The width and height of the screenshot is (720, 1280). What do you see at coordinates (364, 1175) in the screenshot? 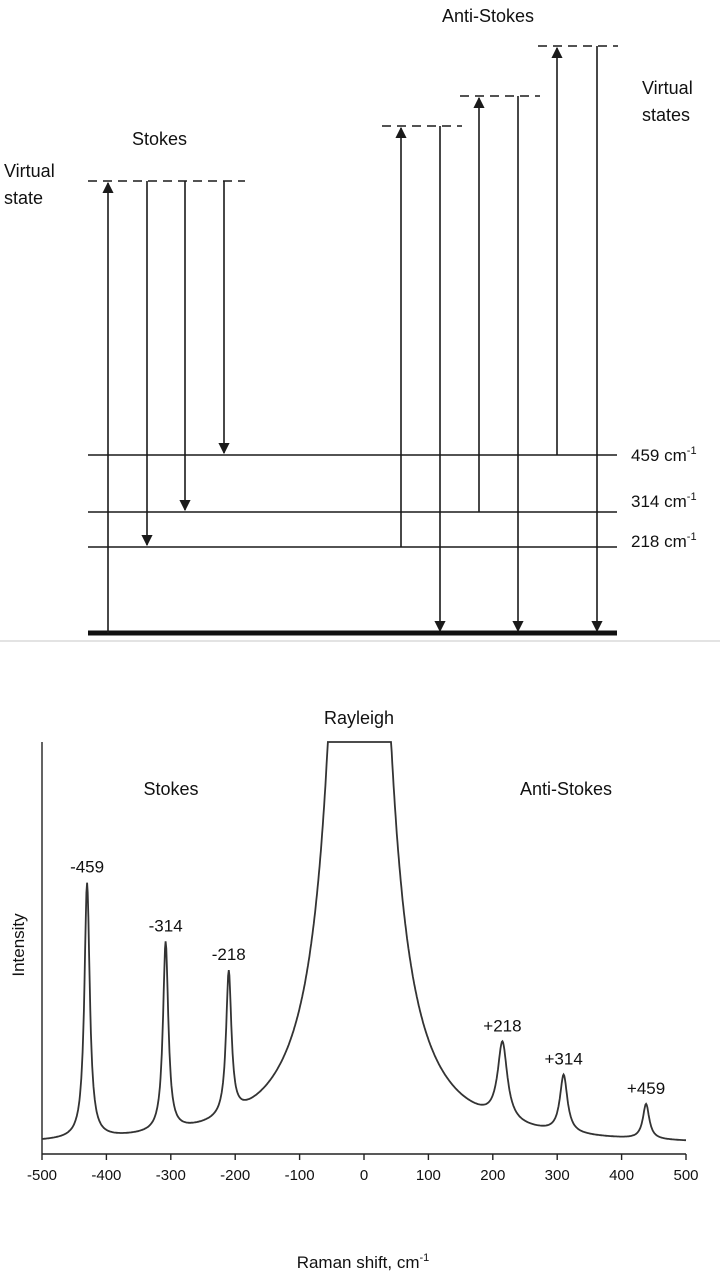
I see `x-tick-label: 0` at bounding box center [364, 1175].